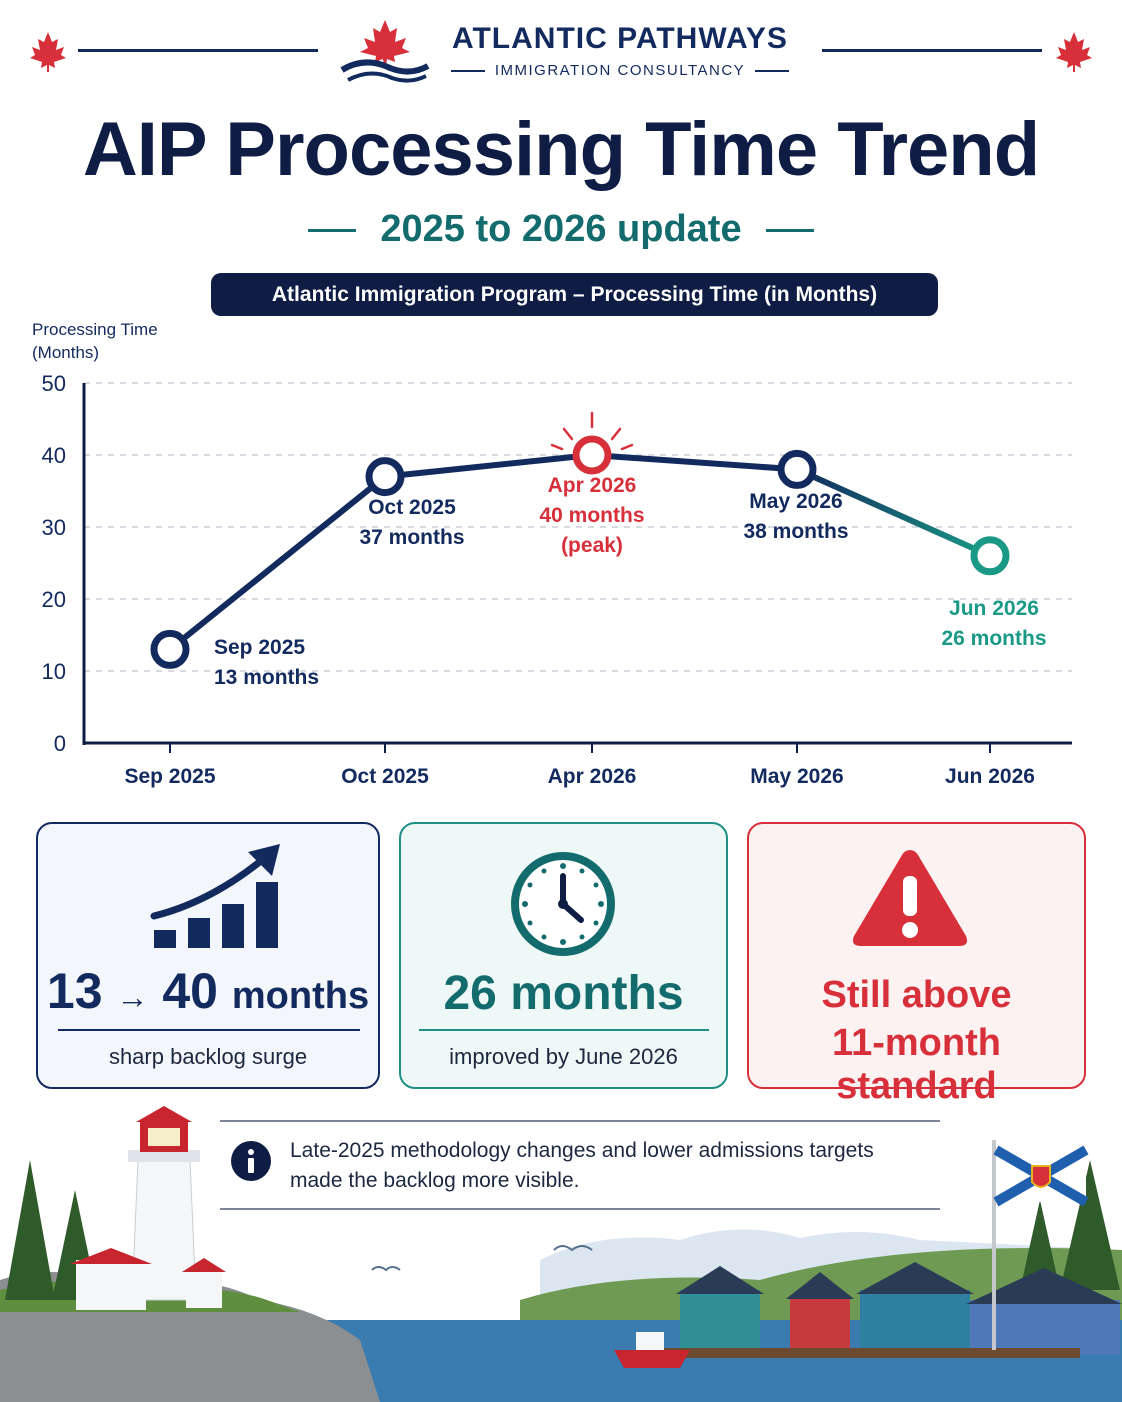  What do you see at coordinates (148, 1208) in the screenshot?
I see `lighthouse-icon` at bounding box center [148, 1208].